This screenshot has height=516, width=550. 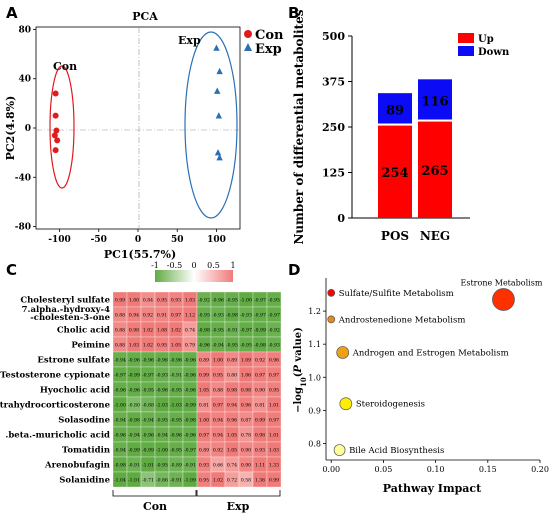 What do you see at coordinates (70, 318) in the screenshot?
I see `heatmap-row-label: -cholesten-3-one` at bounding box center [70, 318].